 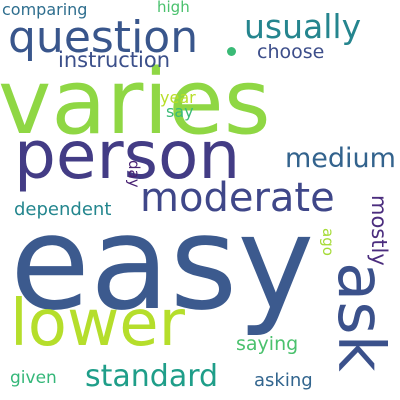 What do you see at coordinates (152, 376) in the screenshot?
I see `word-standard: standard` at bounding box center [152, 376].